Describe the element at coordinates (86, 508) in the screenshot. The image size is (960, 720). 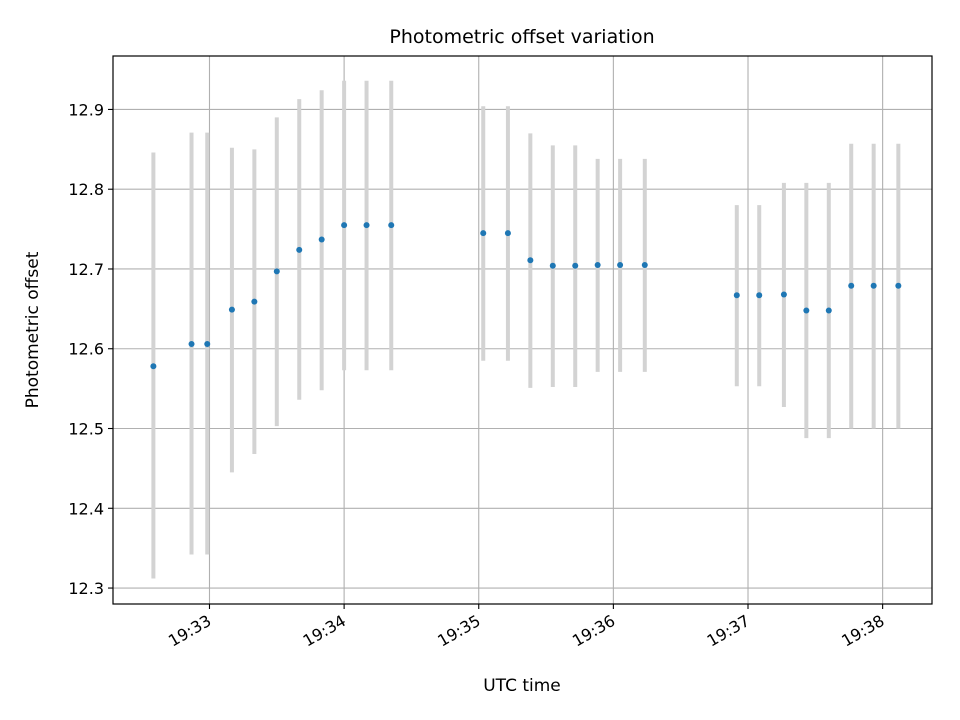
I see `y-tick-label: 12.4` at that location.